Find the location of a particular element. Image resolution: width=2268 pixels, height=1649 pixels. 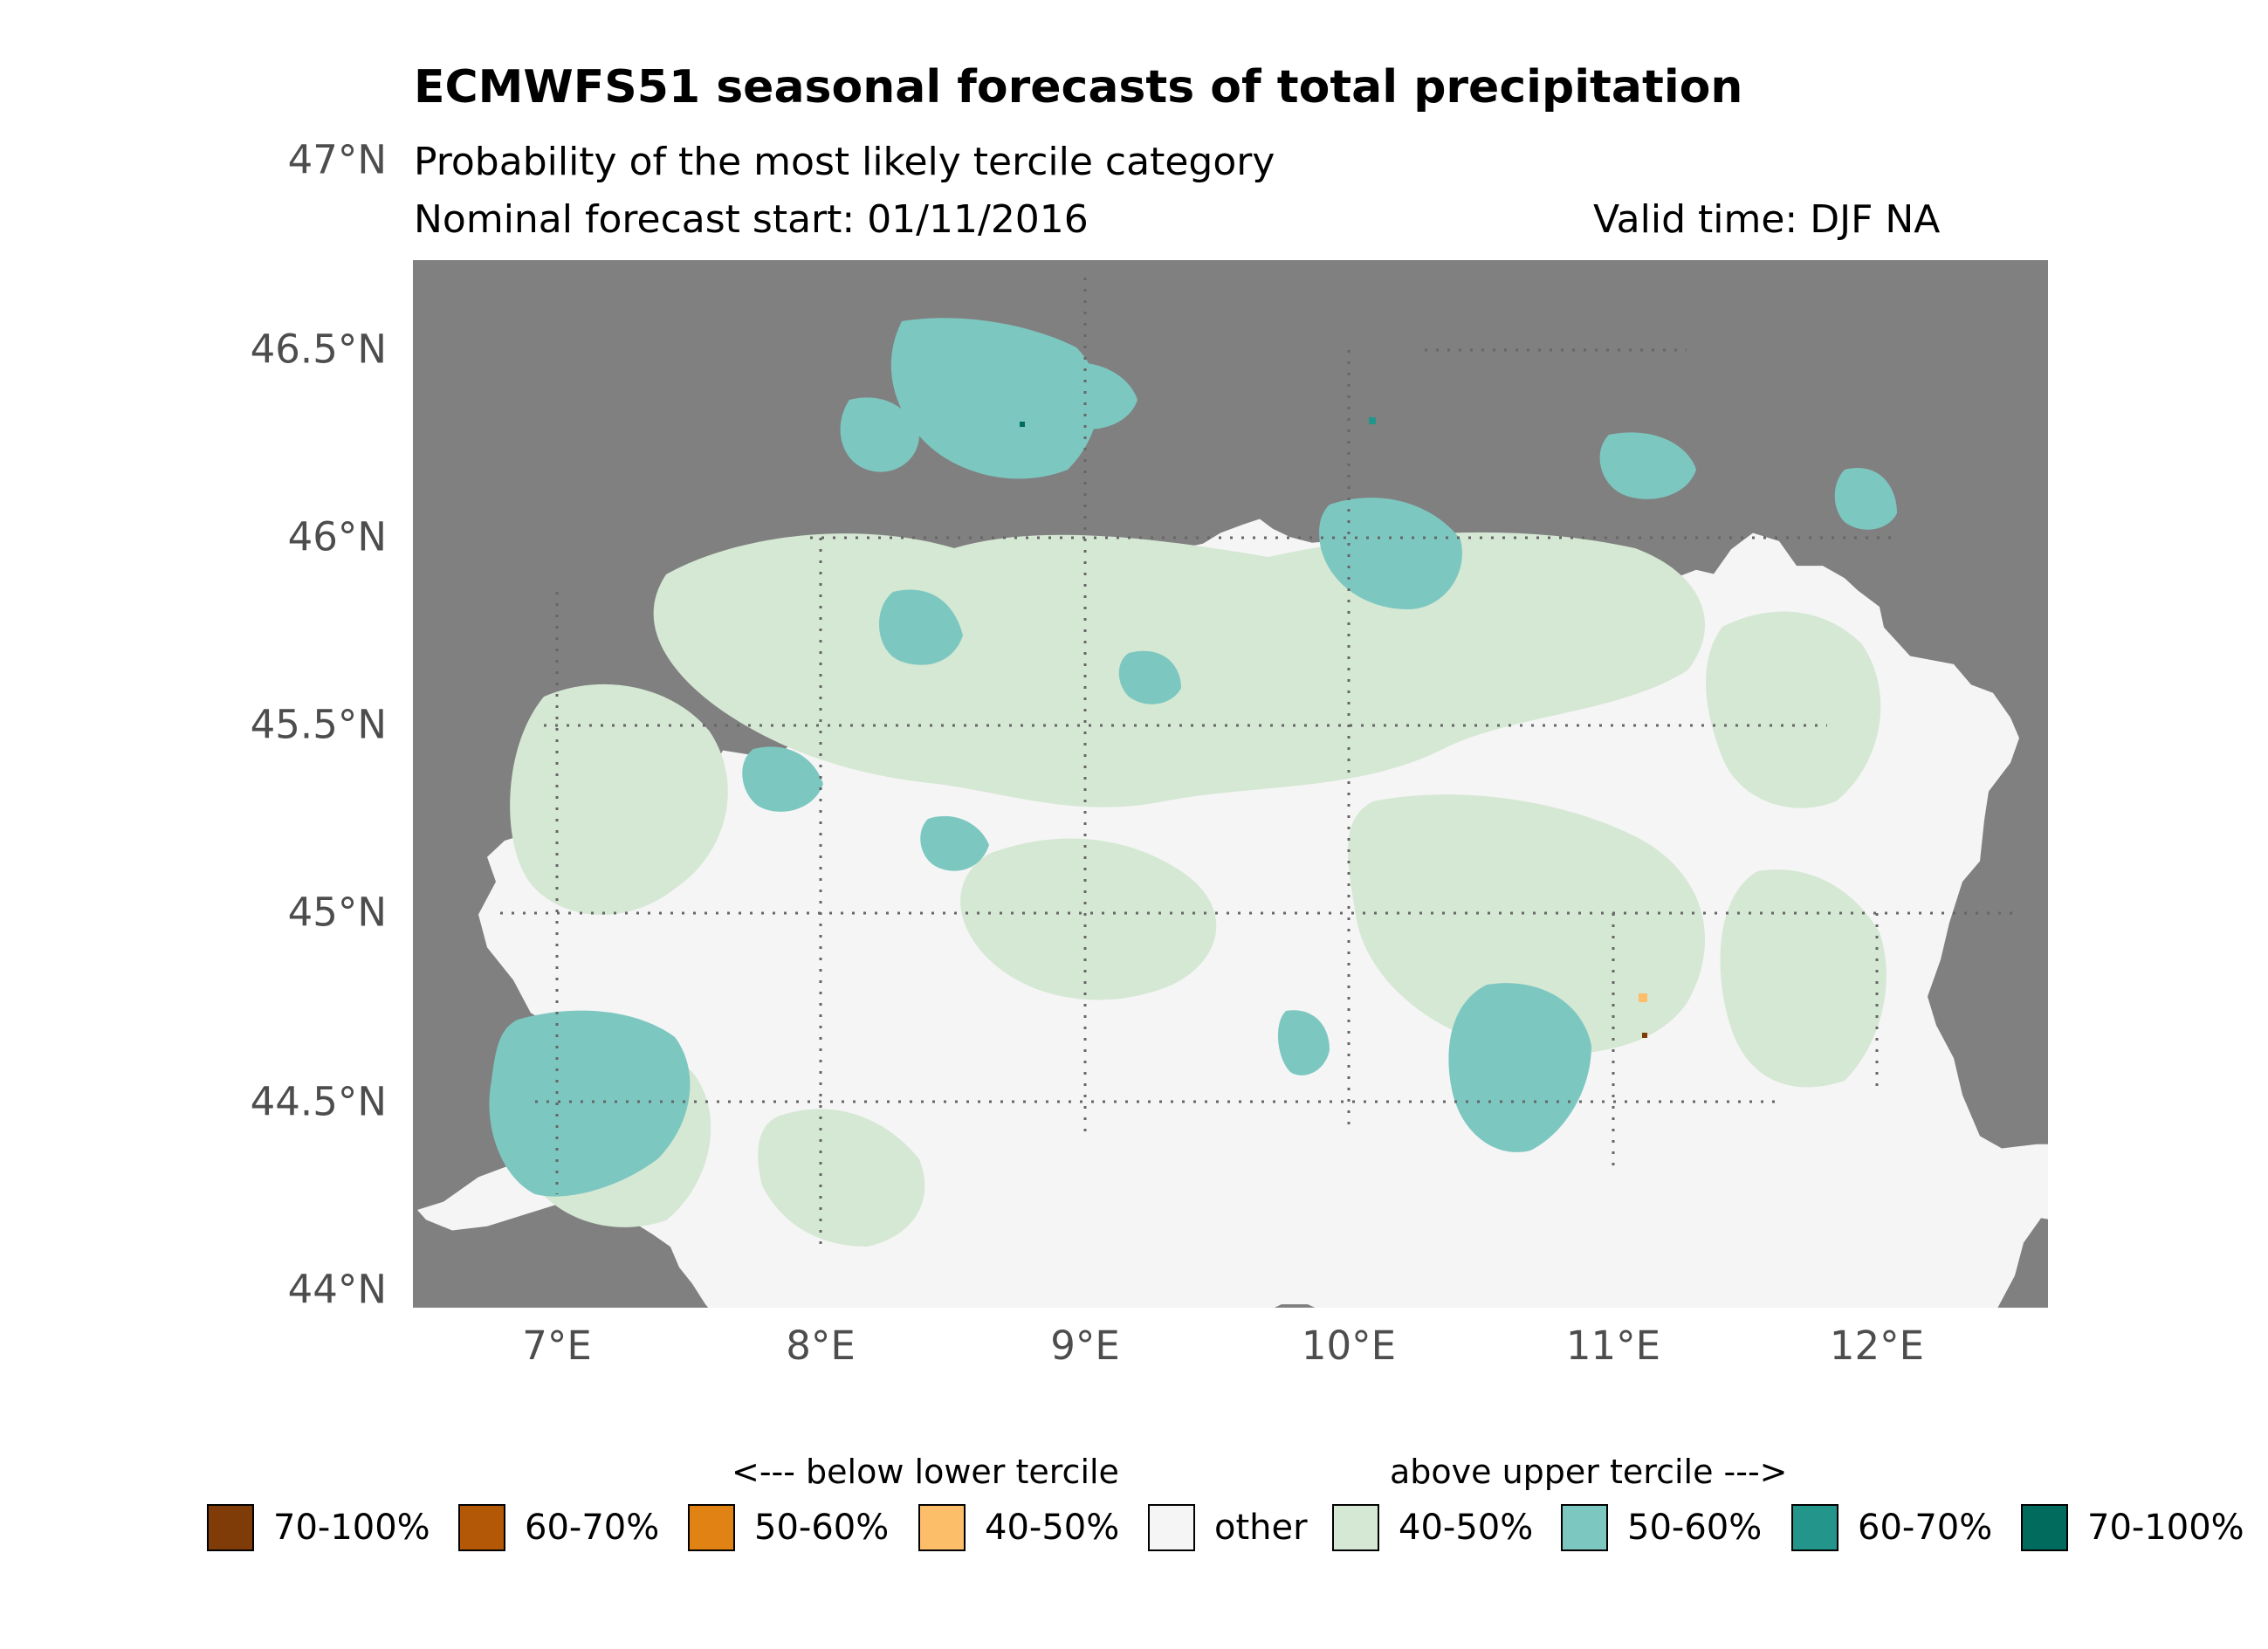

lat-label-44: 44°N is located at coordinates (337, 1289).